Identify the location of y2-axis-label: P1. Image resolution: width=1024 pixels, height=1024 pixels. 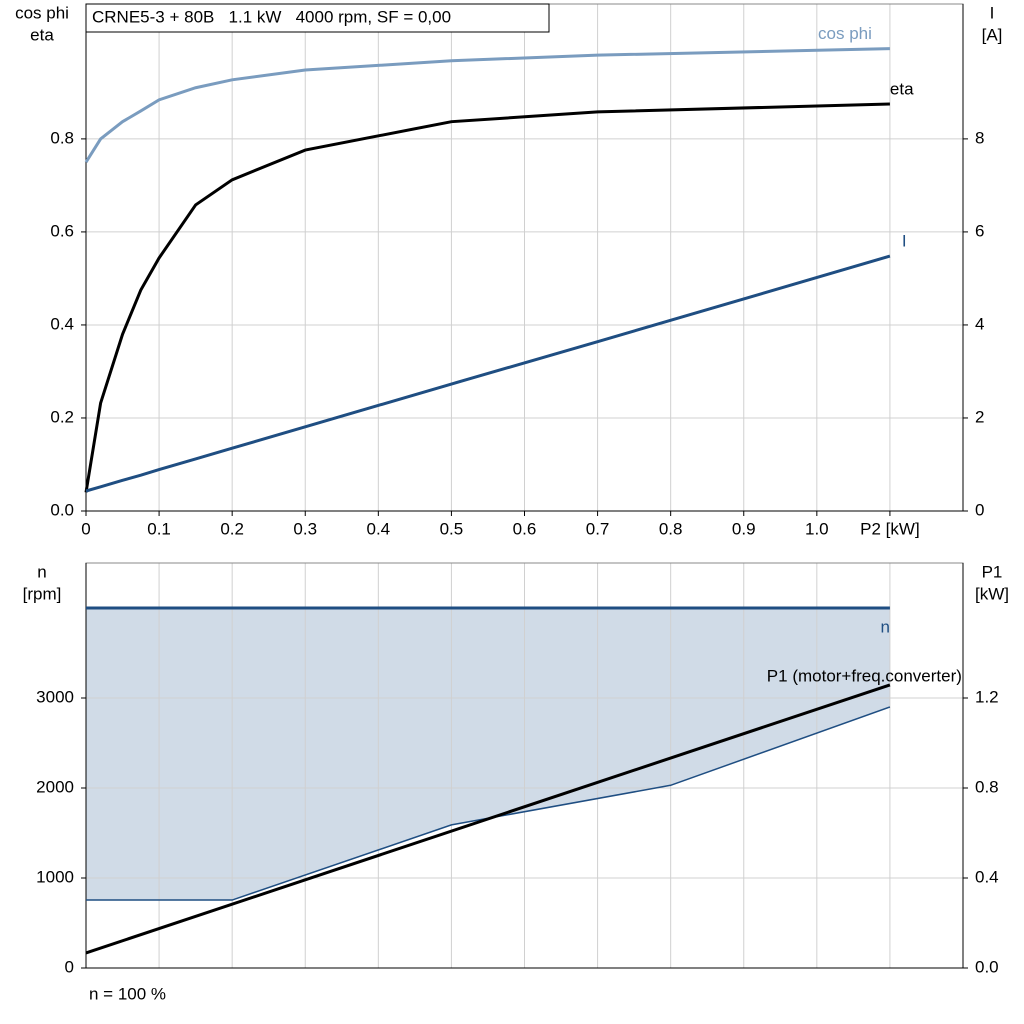
(992, 571).